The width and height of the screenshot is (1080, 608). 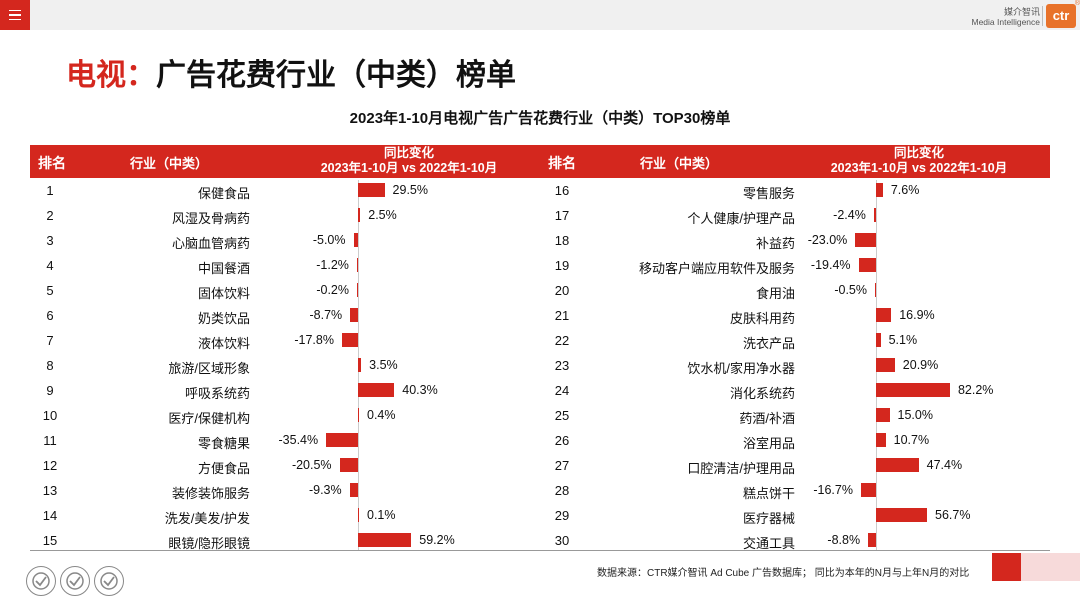 I want to click on change-value-label: 0.1%, so click(x=381, y=515).